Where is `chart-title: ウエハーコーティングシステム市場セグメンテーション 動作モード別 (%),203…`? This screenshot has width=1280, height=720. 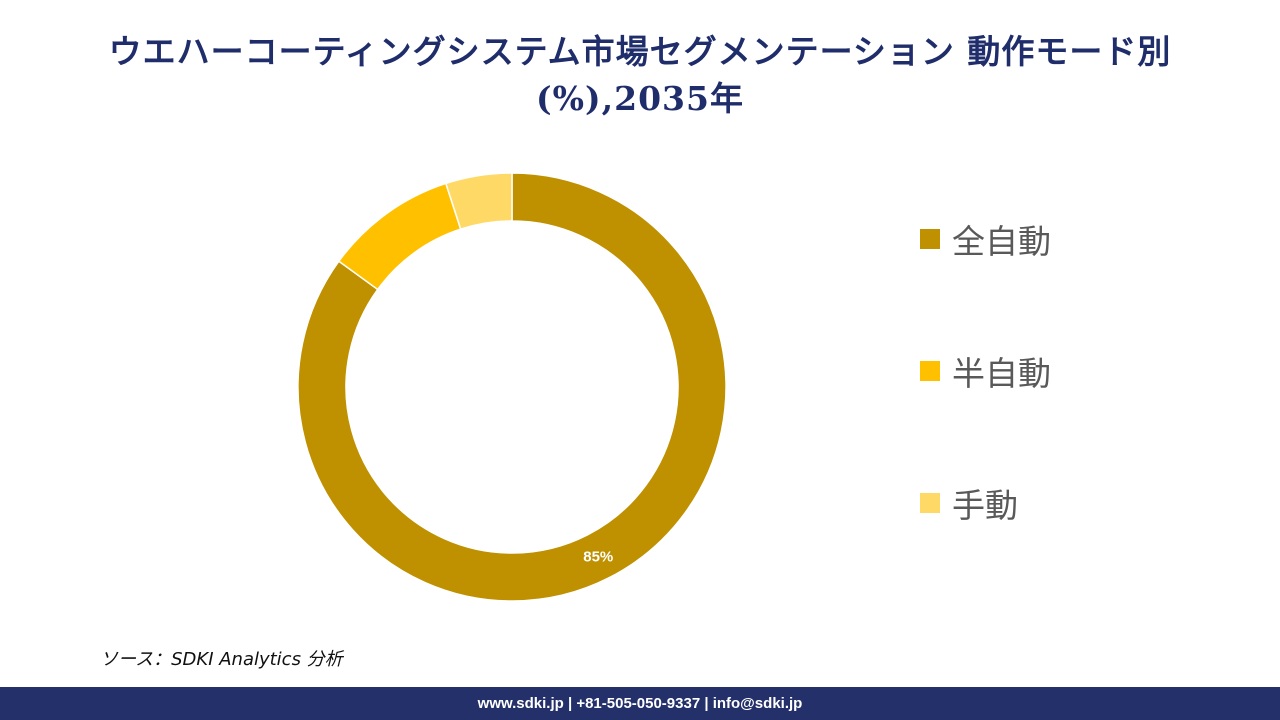 chart-title: ウエハーコーティングシステム市場セグメンテーション 動作モード別 (%),203… is located at coordinates (640, 75).